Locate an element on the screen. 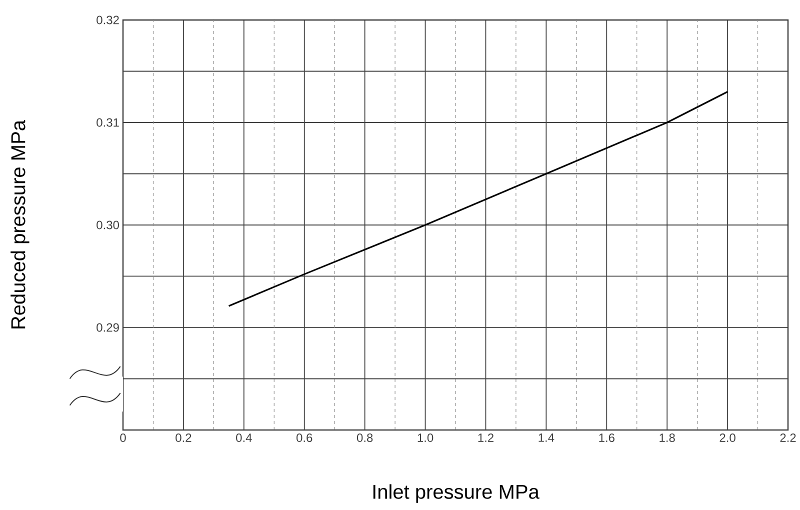 Image resolution: width=800 pixels, height=510 pixels. x-tick-label: 2.0 is located at coordinates (728, 438).